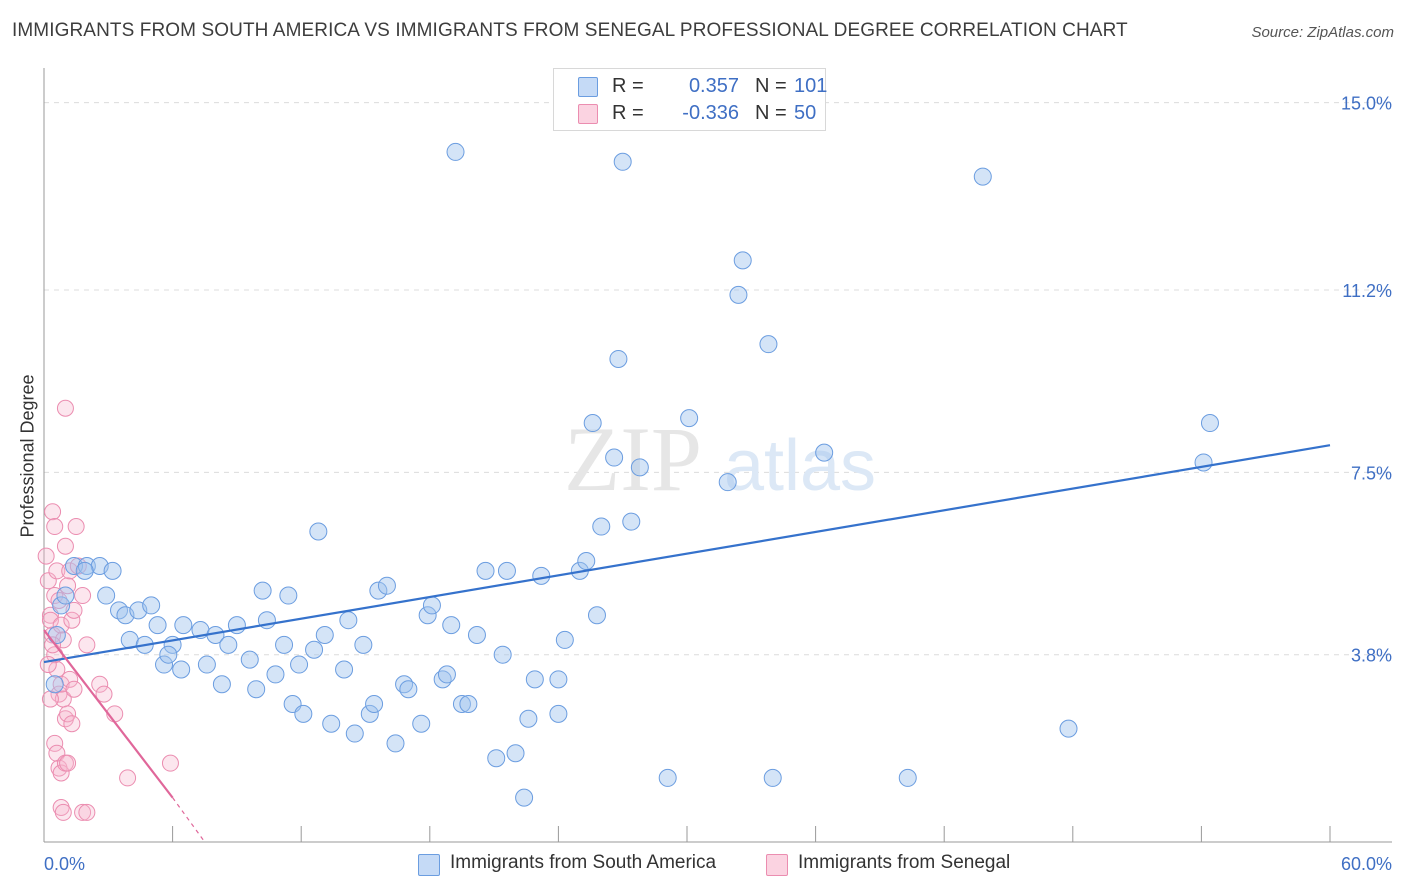 This screenshot has width=1406, height=892. I want to click on legend-r-value: -0.336, so click(710, 113).